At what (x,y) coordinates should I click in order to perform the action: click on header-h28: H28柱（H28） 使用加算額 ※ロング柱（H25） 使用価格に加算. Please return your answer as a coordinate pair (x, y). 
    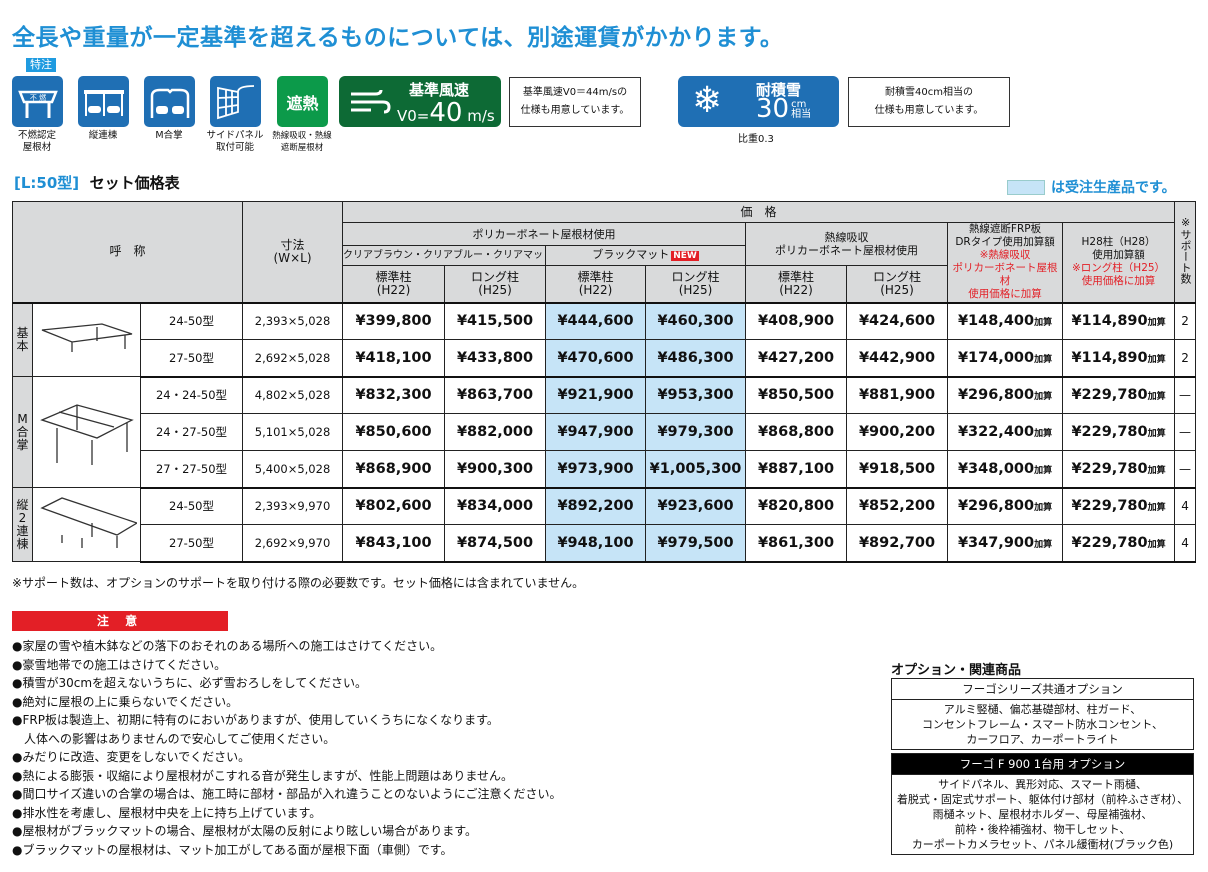
    Looking at the image, I should click on (1119, 262).